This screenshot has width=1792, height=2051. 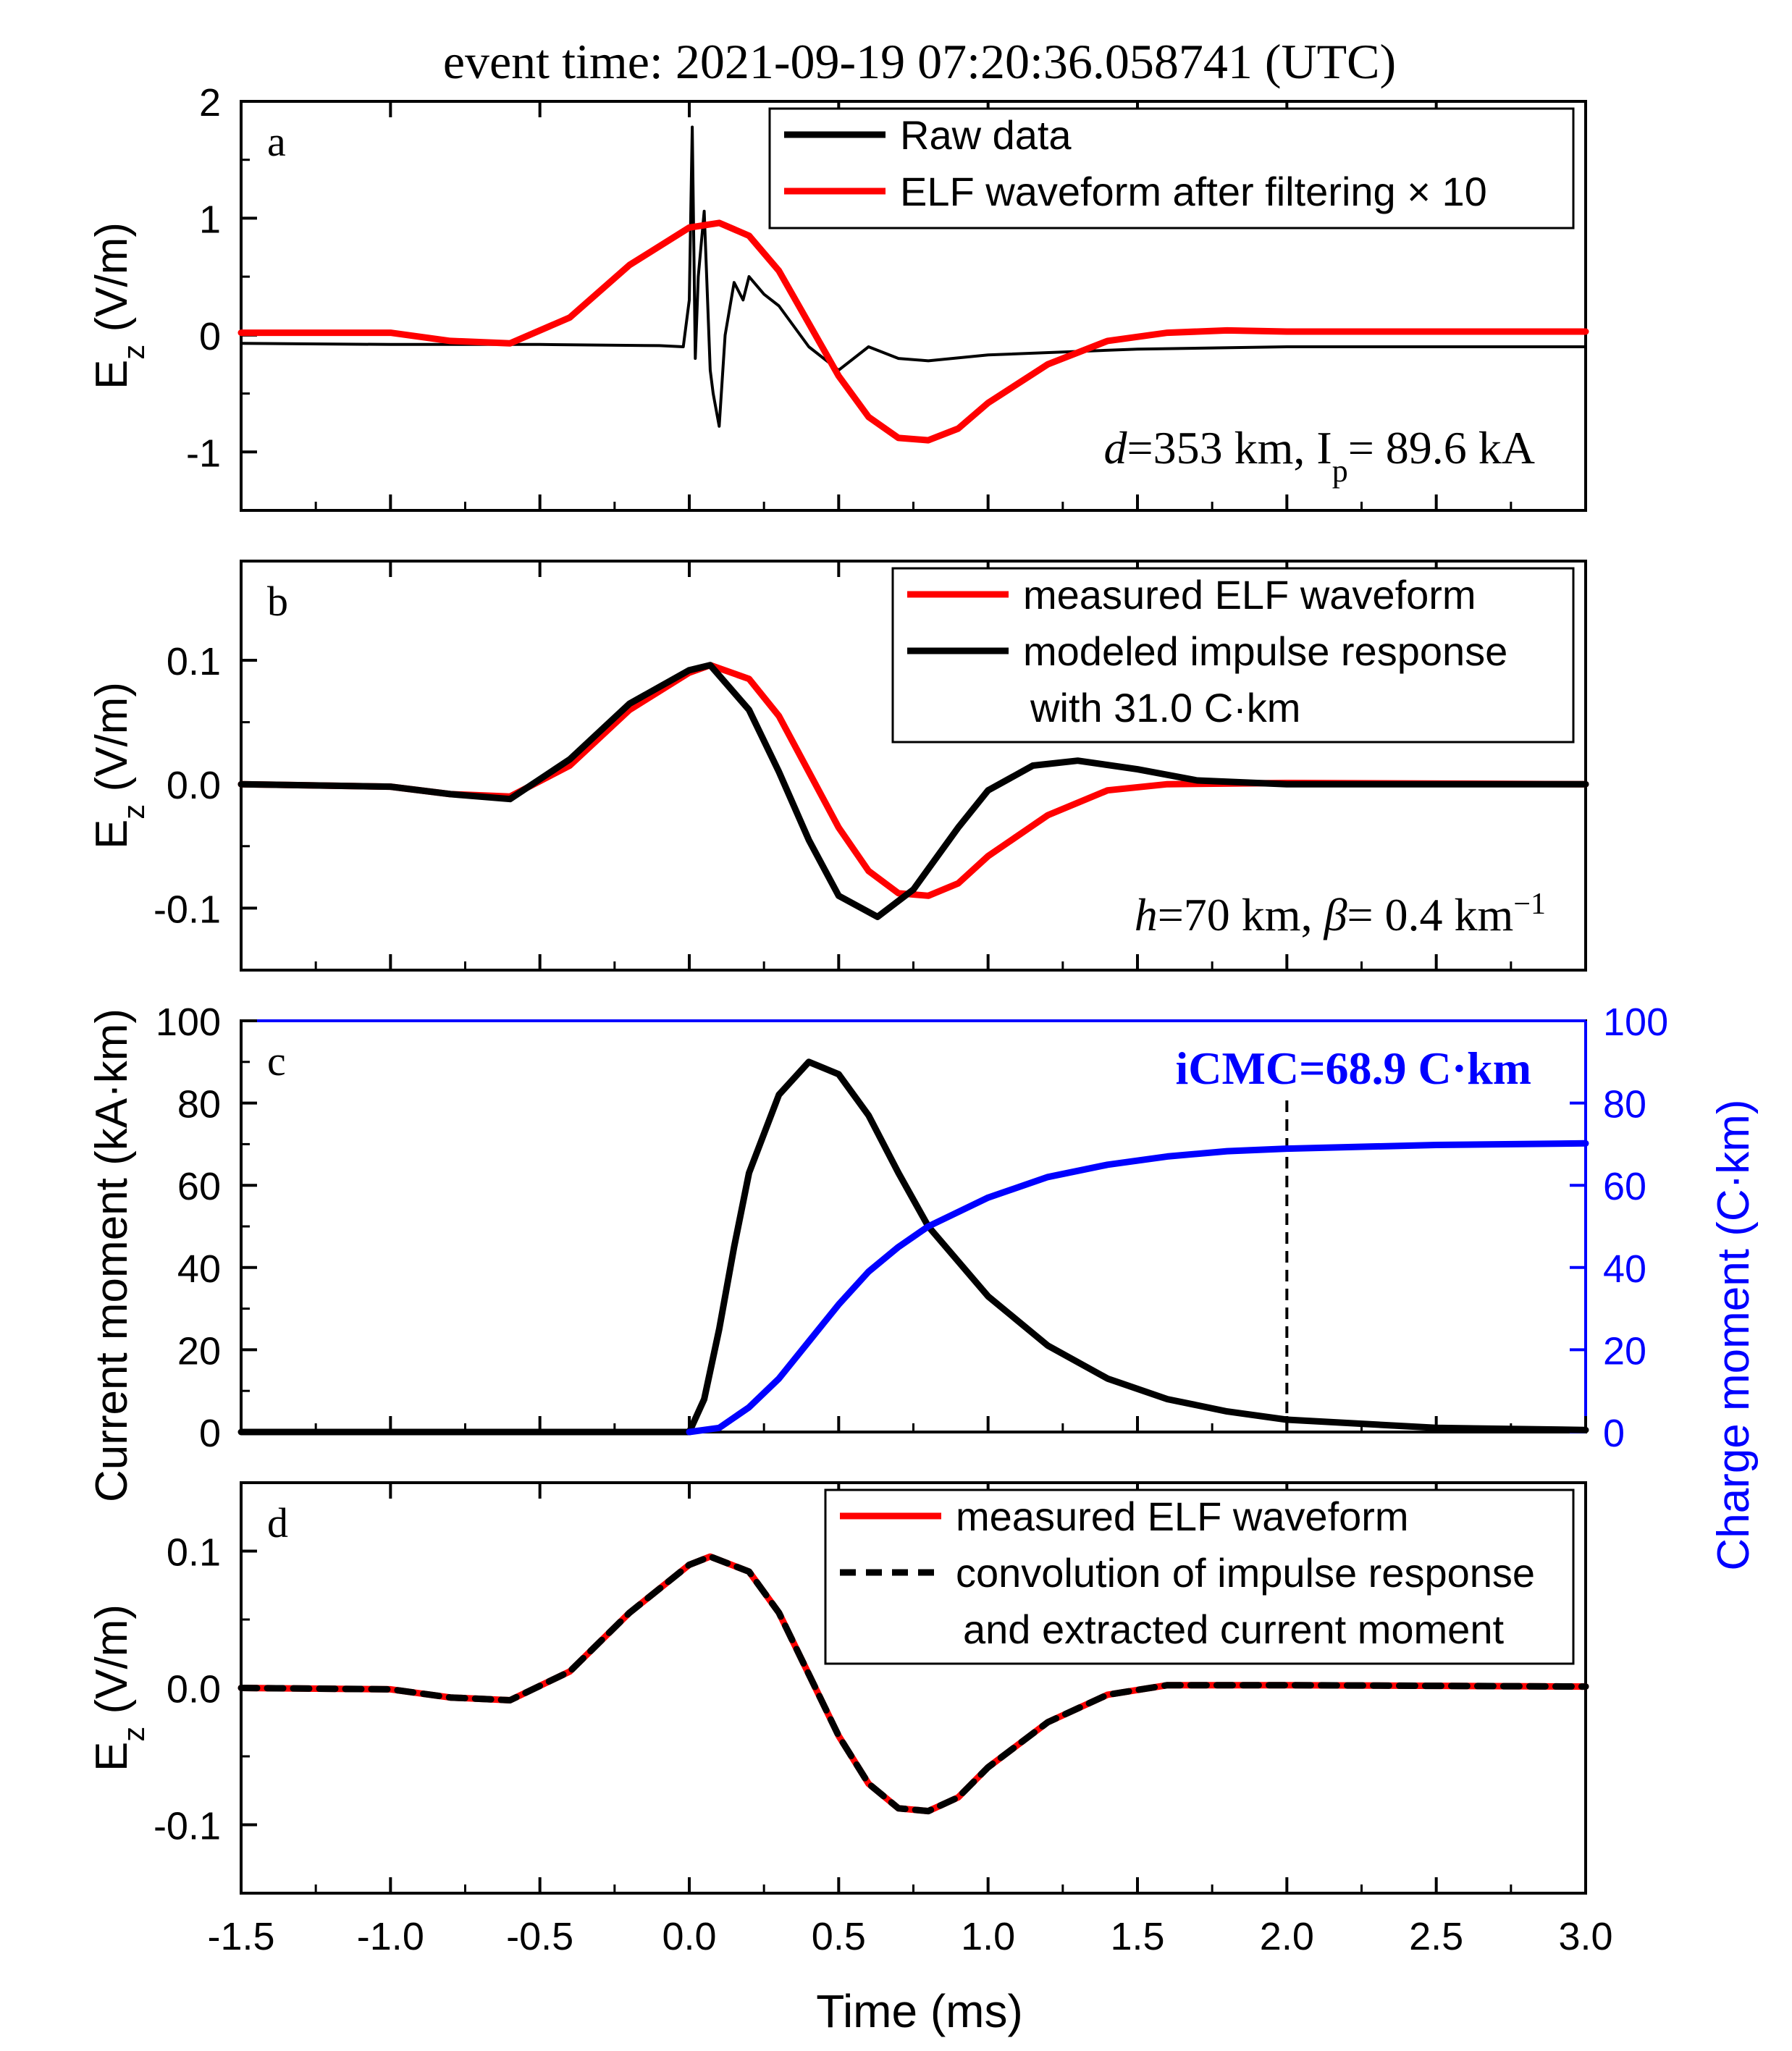 What do you see at coordinates (210, 103) in the screenshot?
I see `y-tick-label: 2` at bounding box center [210, 103].